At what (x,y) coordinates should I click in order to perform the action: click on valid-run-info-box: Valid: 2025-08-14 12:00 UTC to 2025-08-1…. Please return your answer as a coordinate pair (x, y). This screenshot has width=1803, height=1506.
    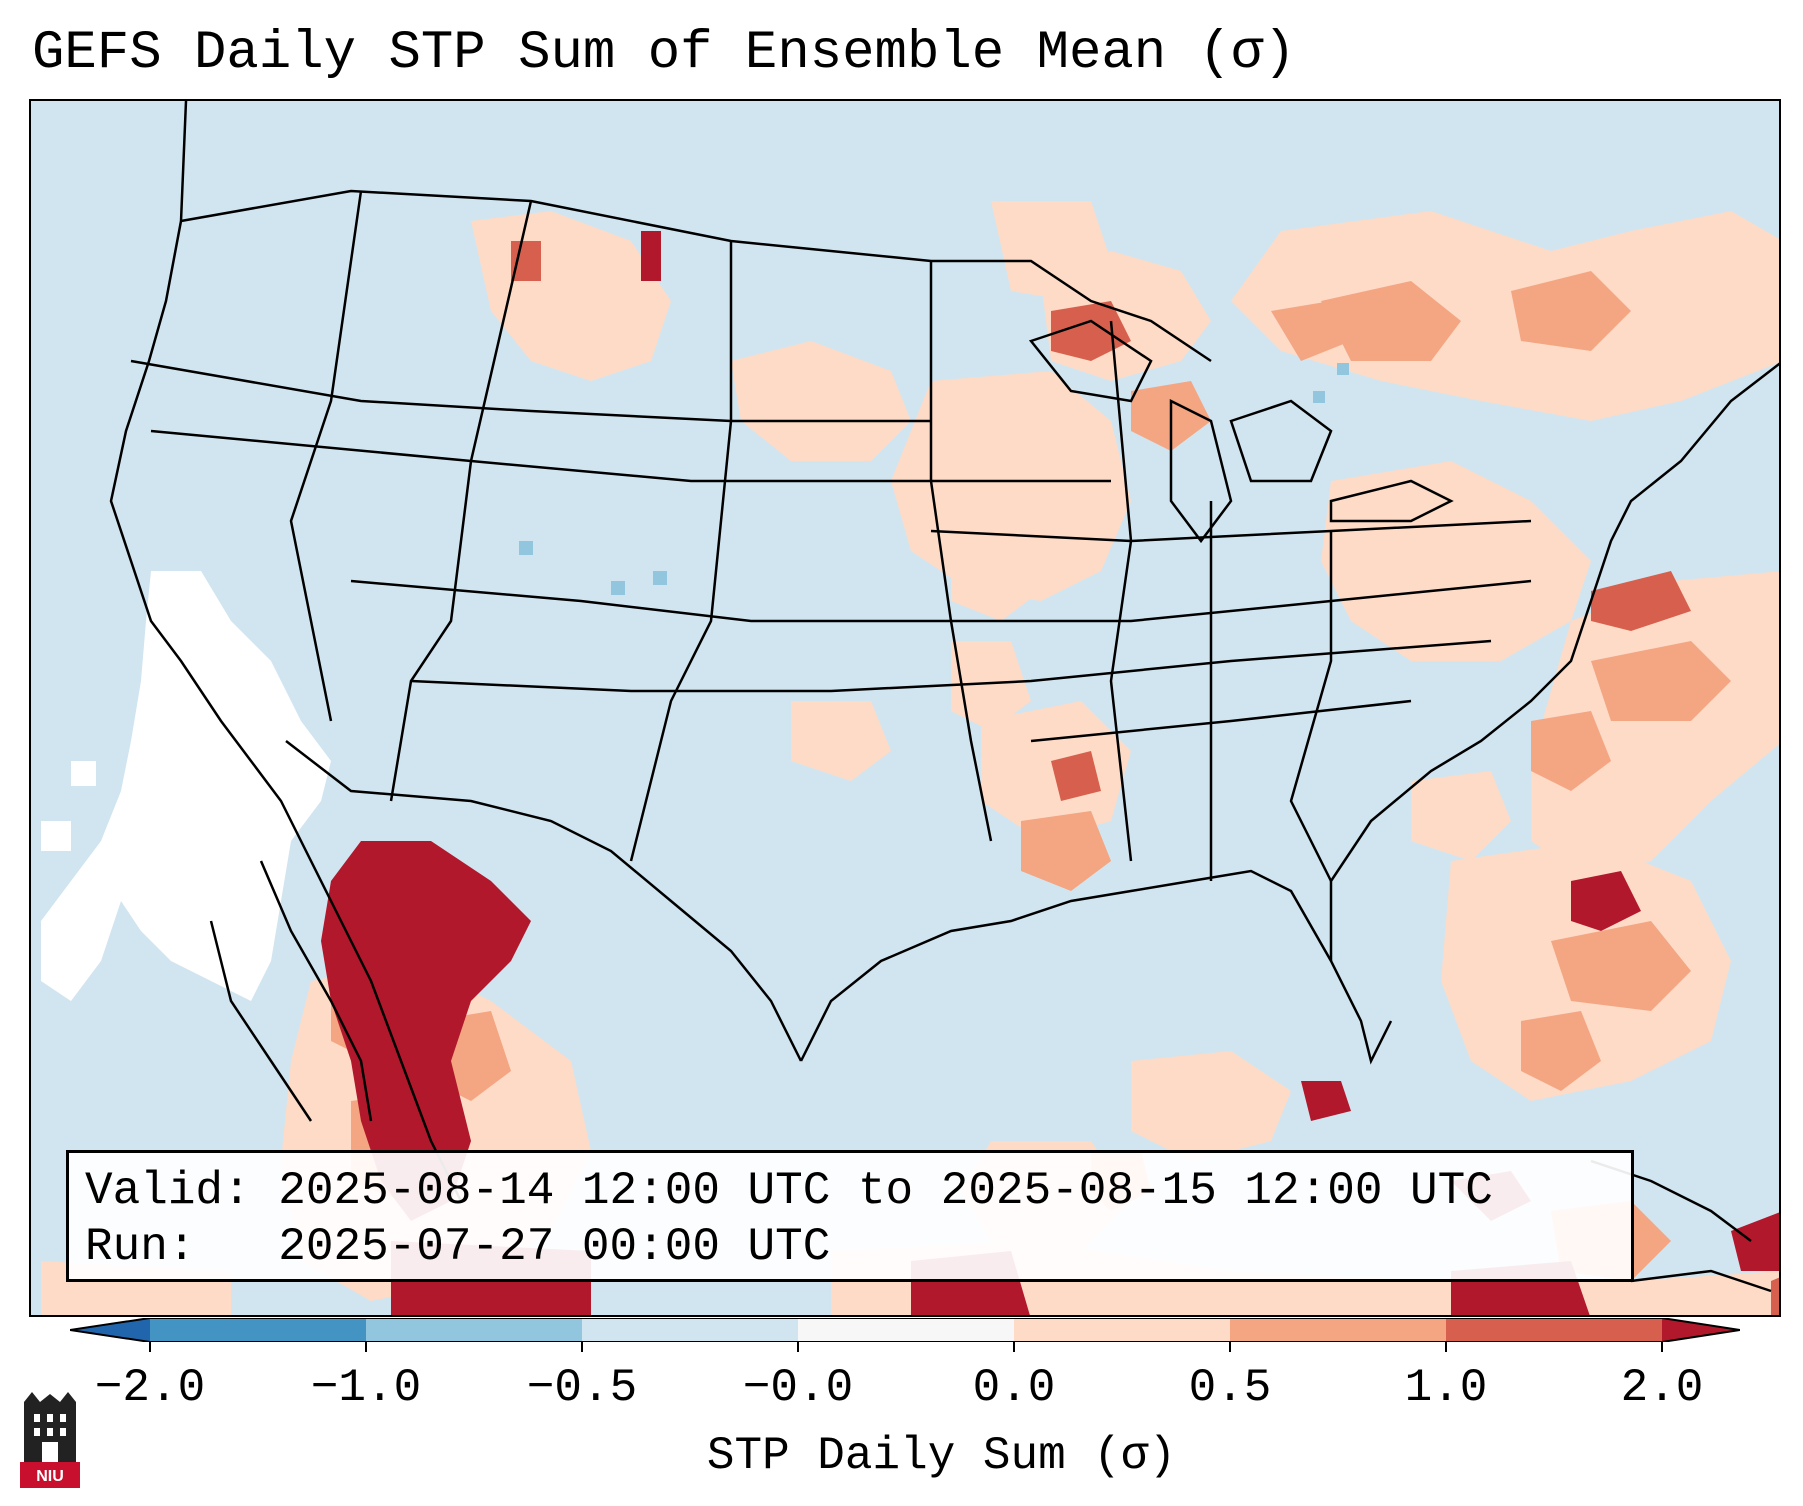
    Looking at the image, I should click on (850, 1216).